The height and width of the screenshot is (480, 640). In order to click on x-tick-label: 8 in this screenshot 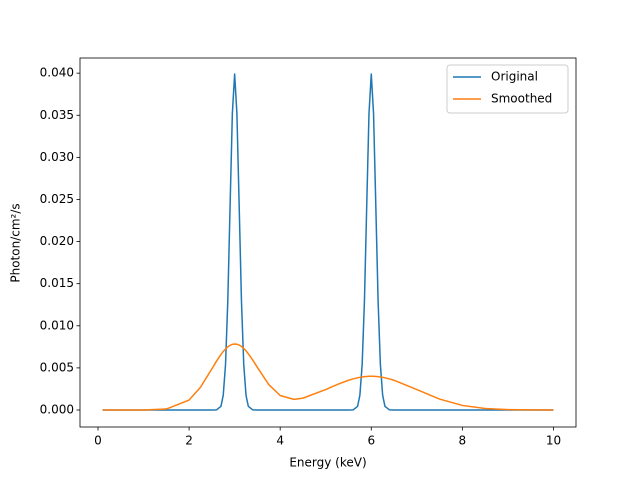, I will do `click(463, 441)`.